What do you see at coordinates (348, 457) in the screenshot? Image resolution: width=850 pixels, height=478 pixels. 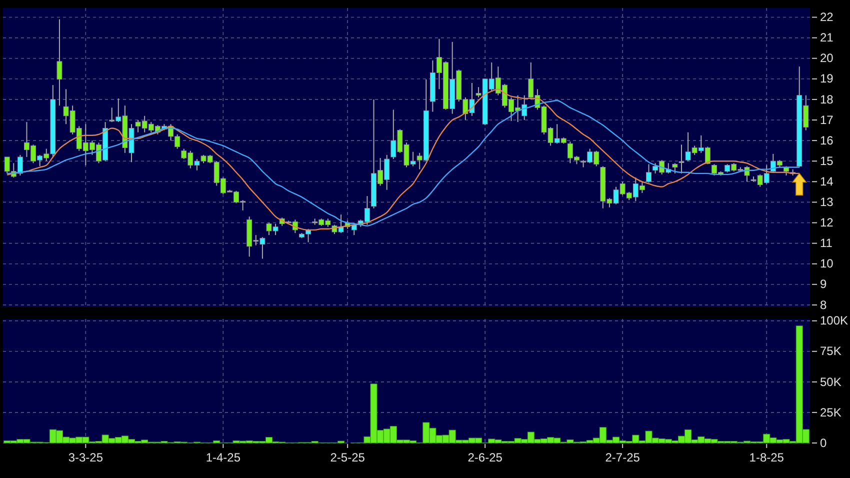 I see `x-tick-label: 2-5-25` at bounding box center [348, 457].